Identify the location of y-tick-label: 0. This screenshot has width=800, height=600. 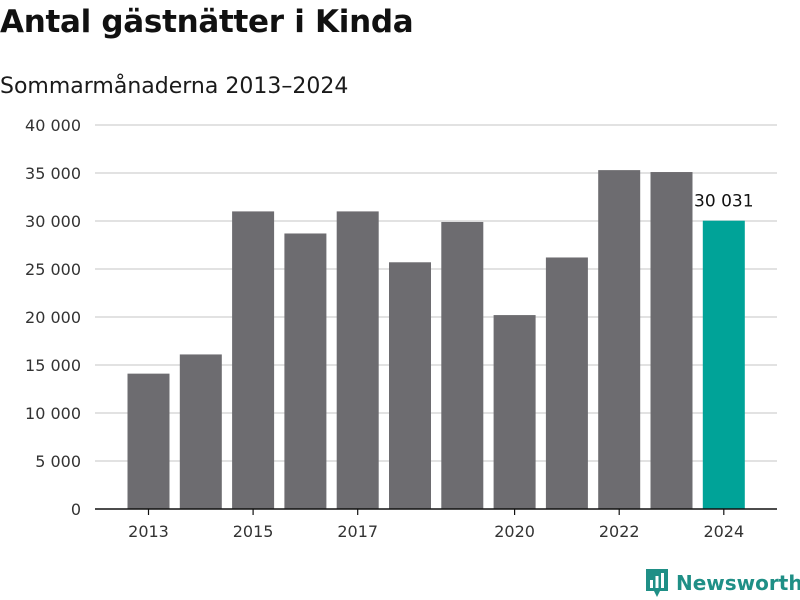
(76, 509).